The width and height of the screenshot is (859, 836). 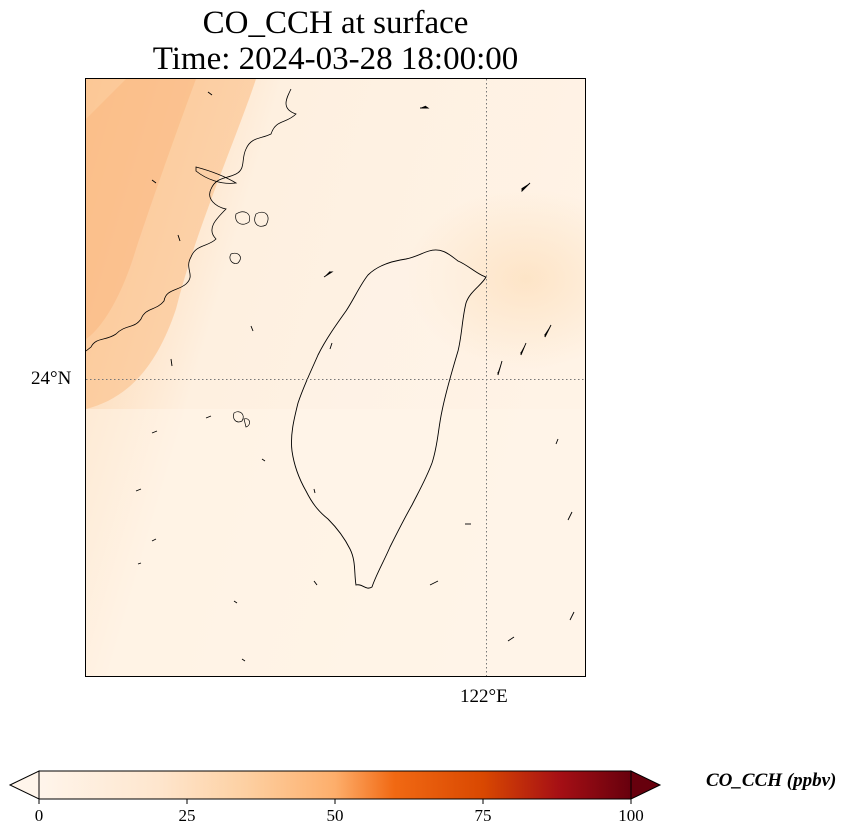 I want to click on latitude-tick-label: 24°N, so click(x=51, y=378).